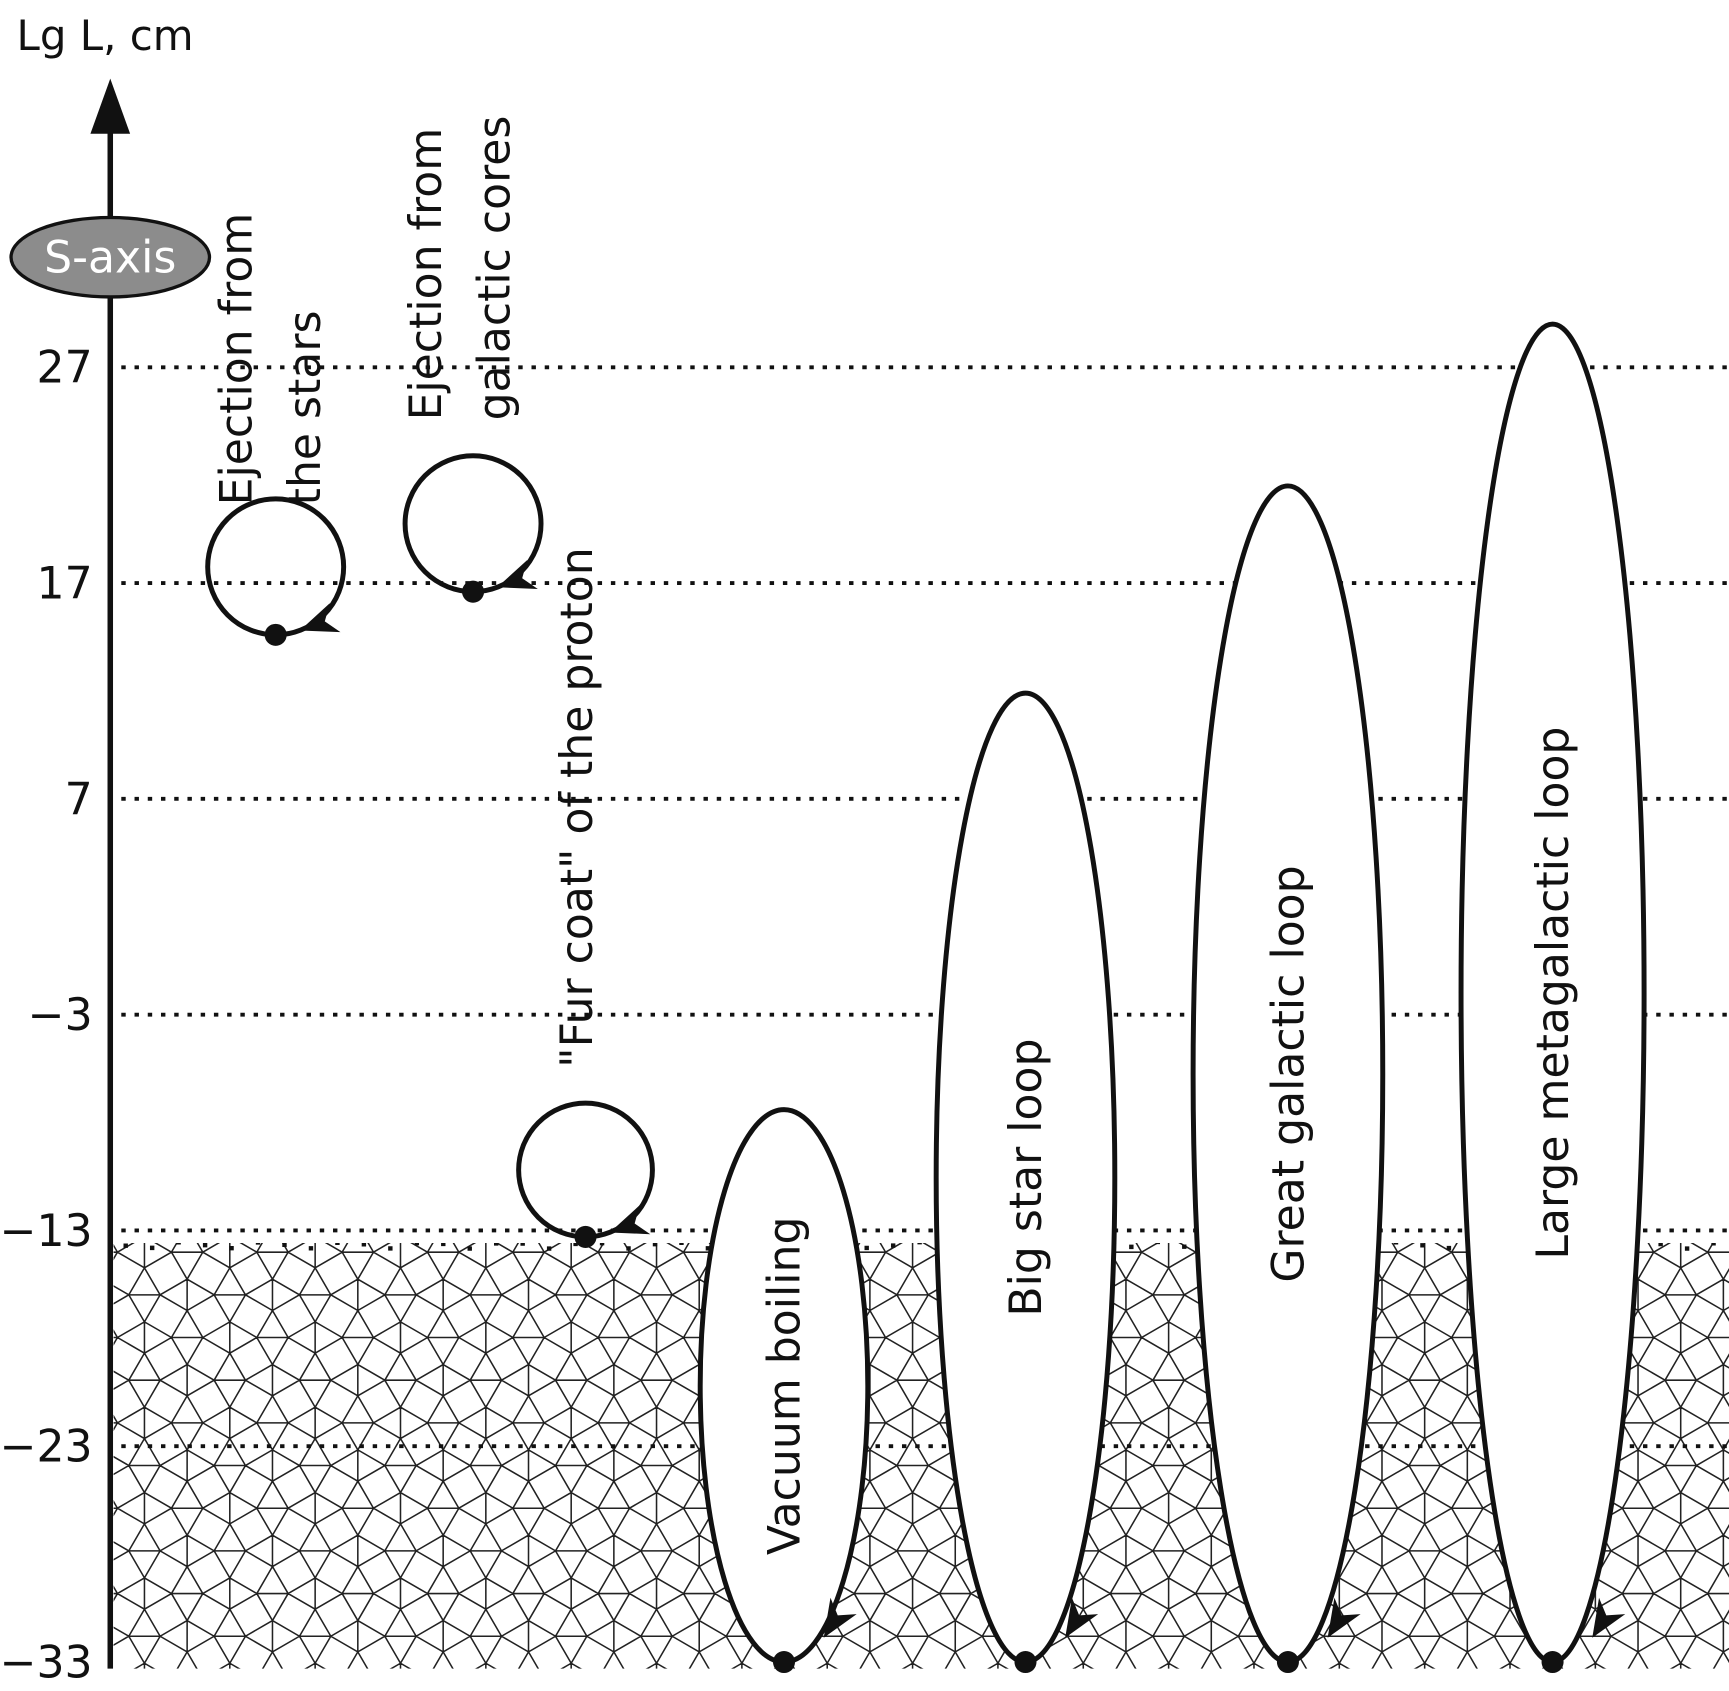  I want to click on tick-label: 27, so click(65, 368).